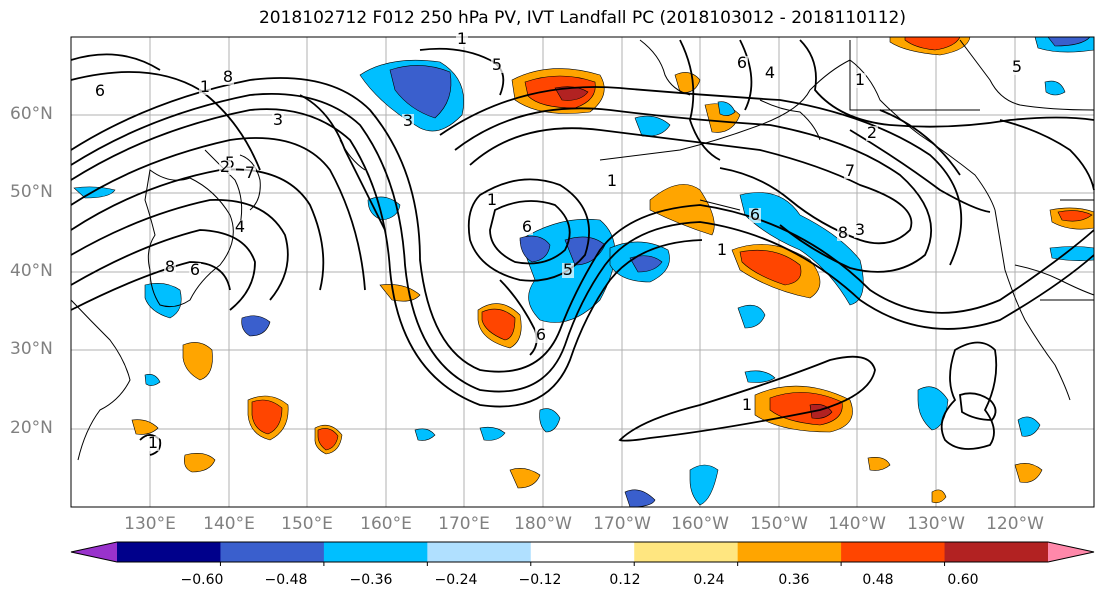 This screenshot has height=601, width=1105. Describe the element at coordinates (31, 349) in the screenshot. I see `lat-label-30n: 30°N` at that location.